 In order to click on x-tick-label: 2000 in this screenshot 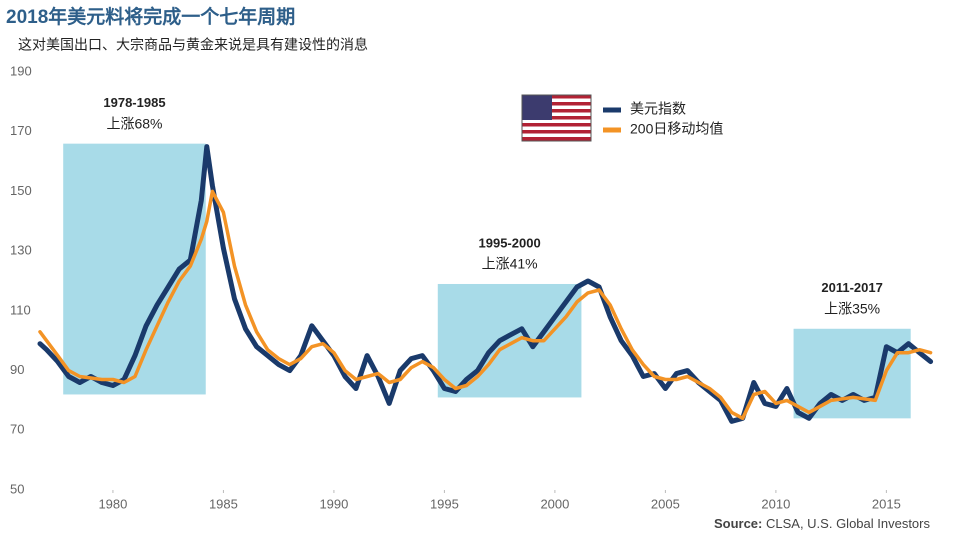, I will do `click(554, 503)`.